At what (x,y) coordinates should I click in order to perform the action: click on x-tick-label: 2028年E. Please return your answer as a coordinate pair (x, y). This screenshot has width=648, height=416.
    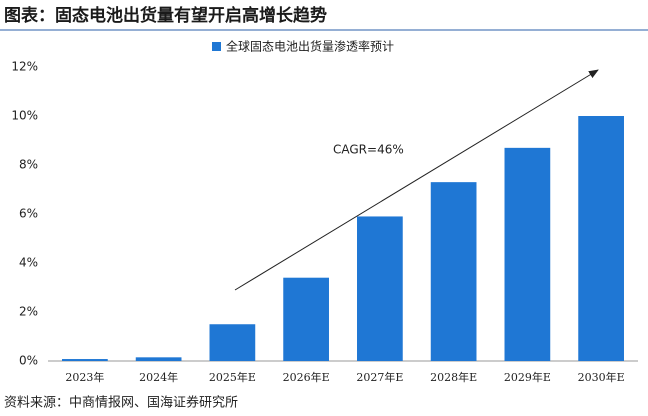
    Looking at the image, I should click on (453, 377).